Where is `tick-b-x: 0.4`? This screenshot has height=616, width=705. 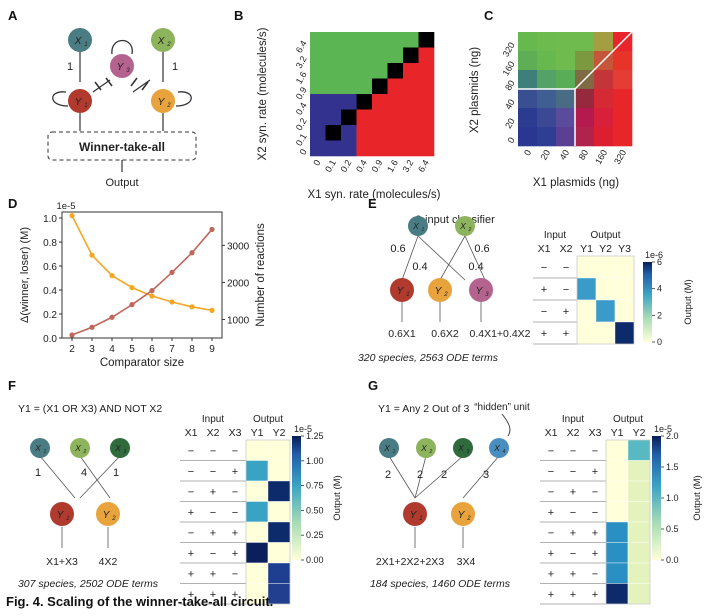
tick-b-x: 0.4 is located at coordinates (361, 166).